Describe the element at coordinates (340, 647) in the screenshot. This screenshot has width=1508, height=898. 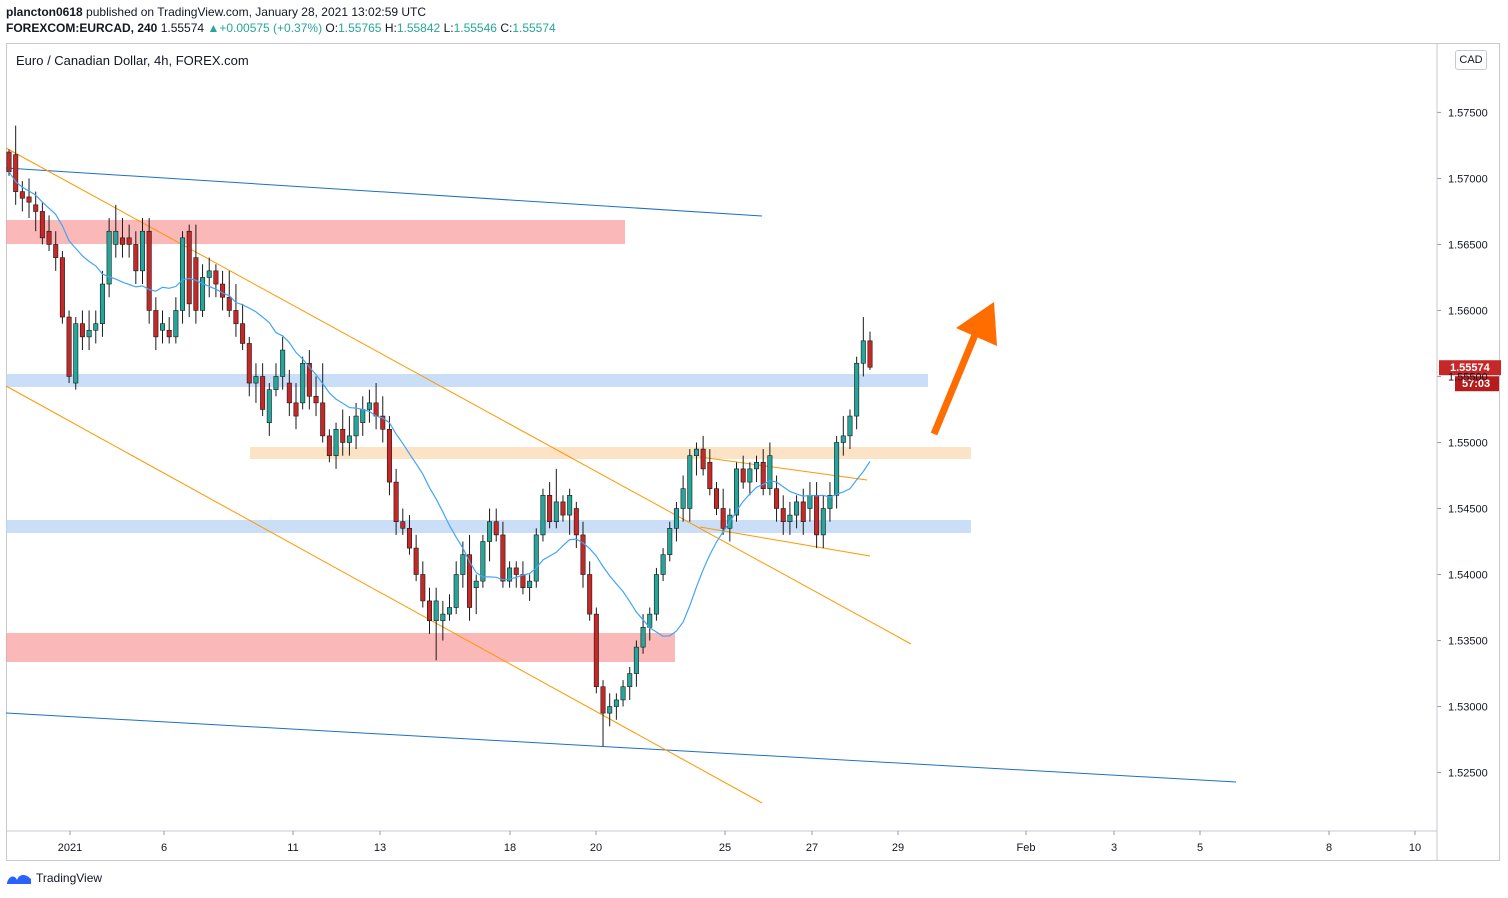
I see `support-zone-lower` at that location.